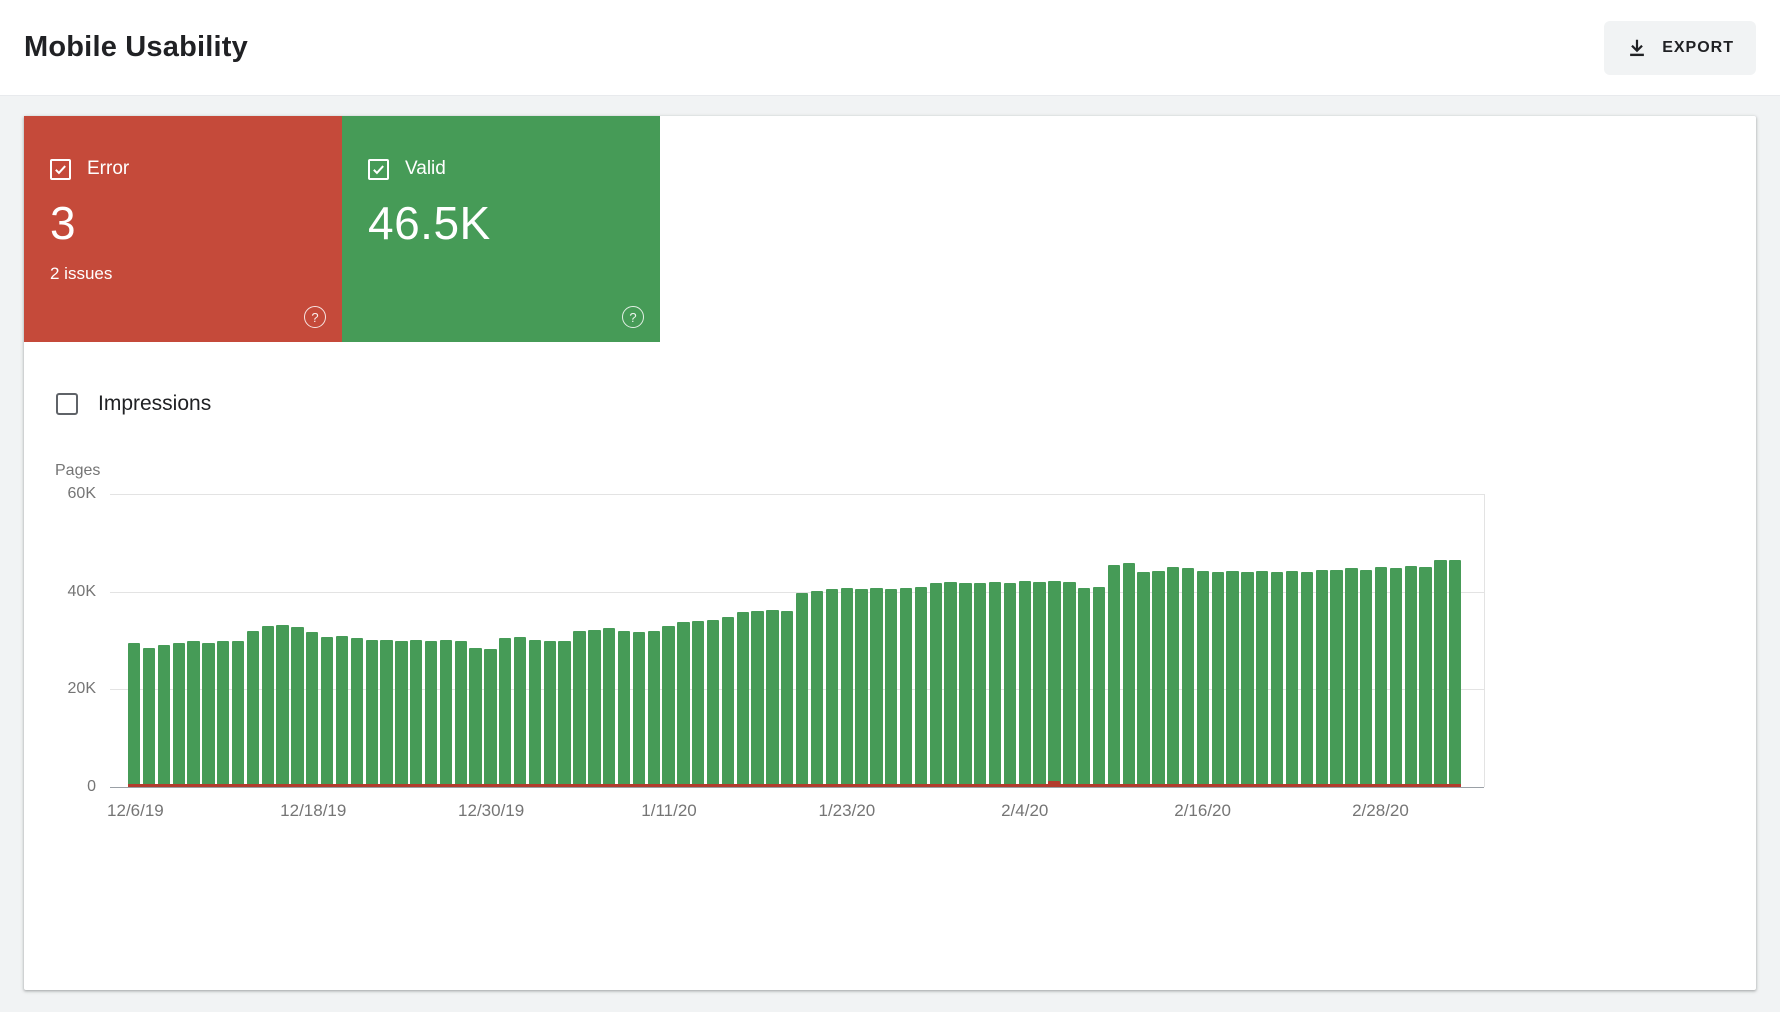  Describe the element at coordinates (378, 169) in the screenshot. I see `valid-checkbox` at that location.